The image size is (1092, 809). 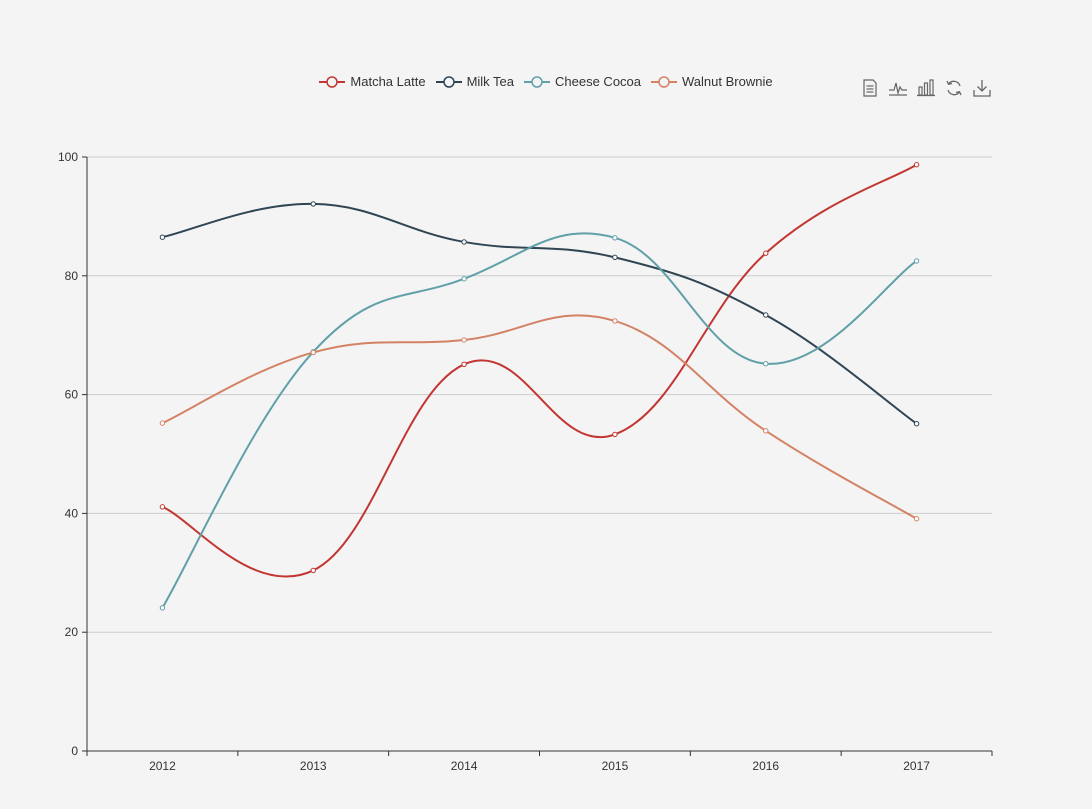 What do you see at coordinates (388, 81) in the screenshot?
I see `legend-label: Matcha Latte` at bounding box center [388, 81].